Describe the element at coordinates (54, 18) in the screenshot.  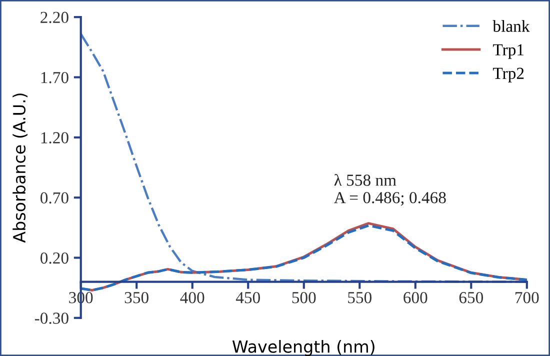
I see `y-tick-label: 2.20` at that location.